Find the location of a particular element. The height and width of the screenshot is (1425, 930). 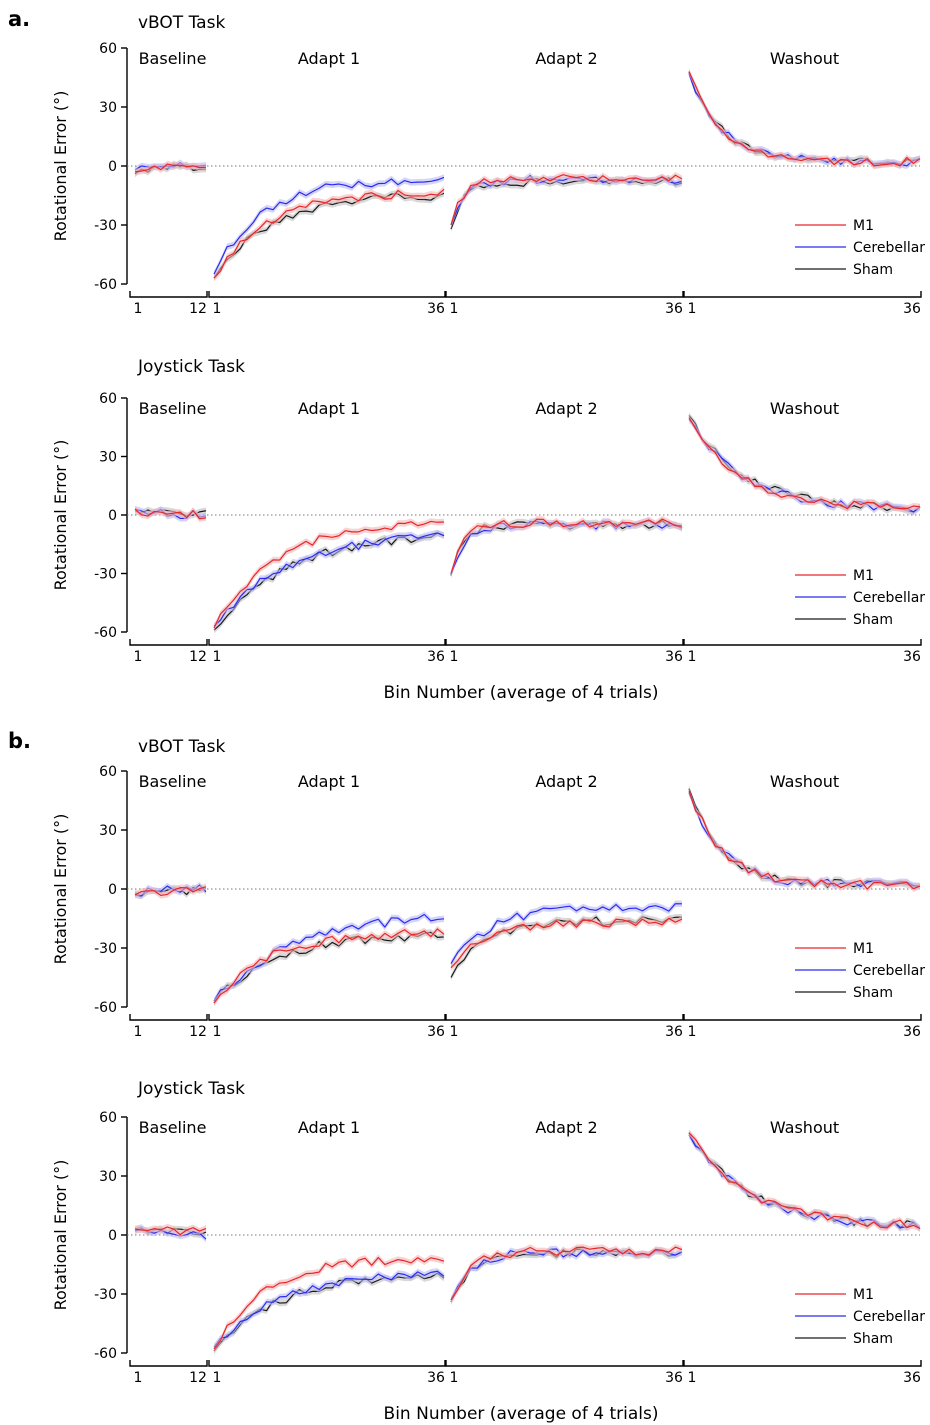

x-axis-label-a: Bin Number (average of 4 trials) is located at coordinates (521, 693).